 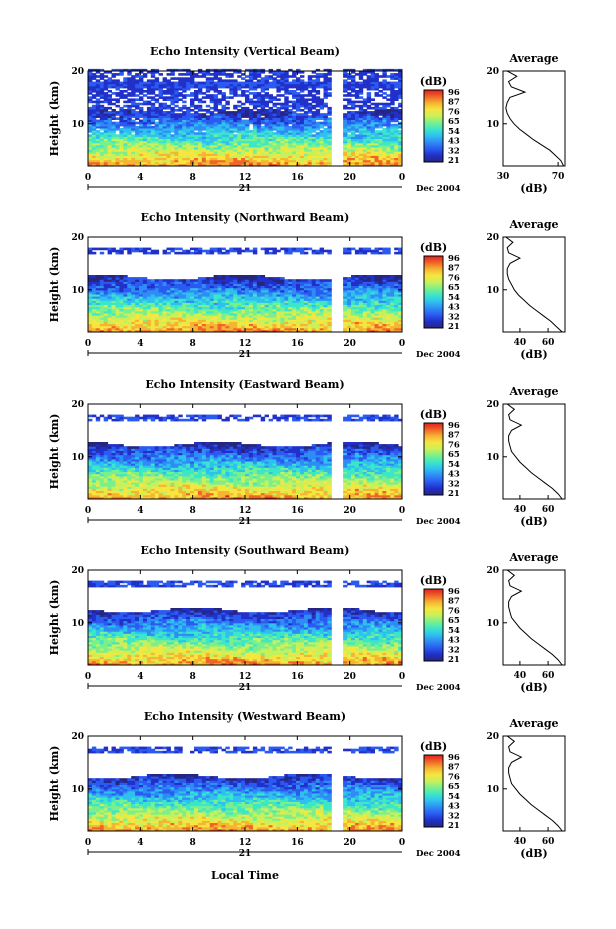 What do you see at coordinates (245, 290) in the screenshot?
I see `heatmap-cells` at bounding box center [245, 290].